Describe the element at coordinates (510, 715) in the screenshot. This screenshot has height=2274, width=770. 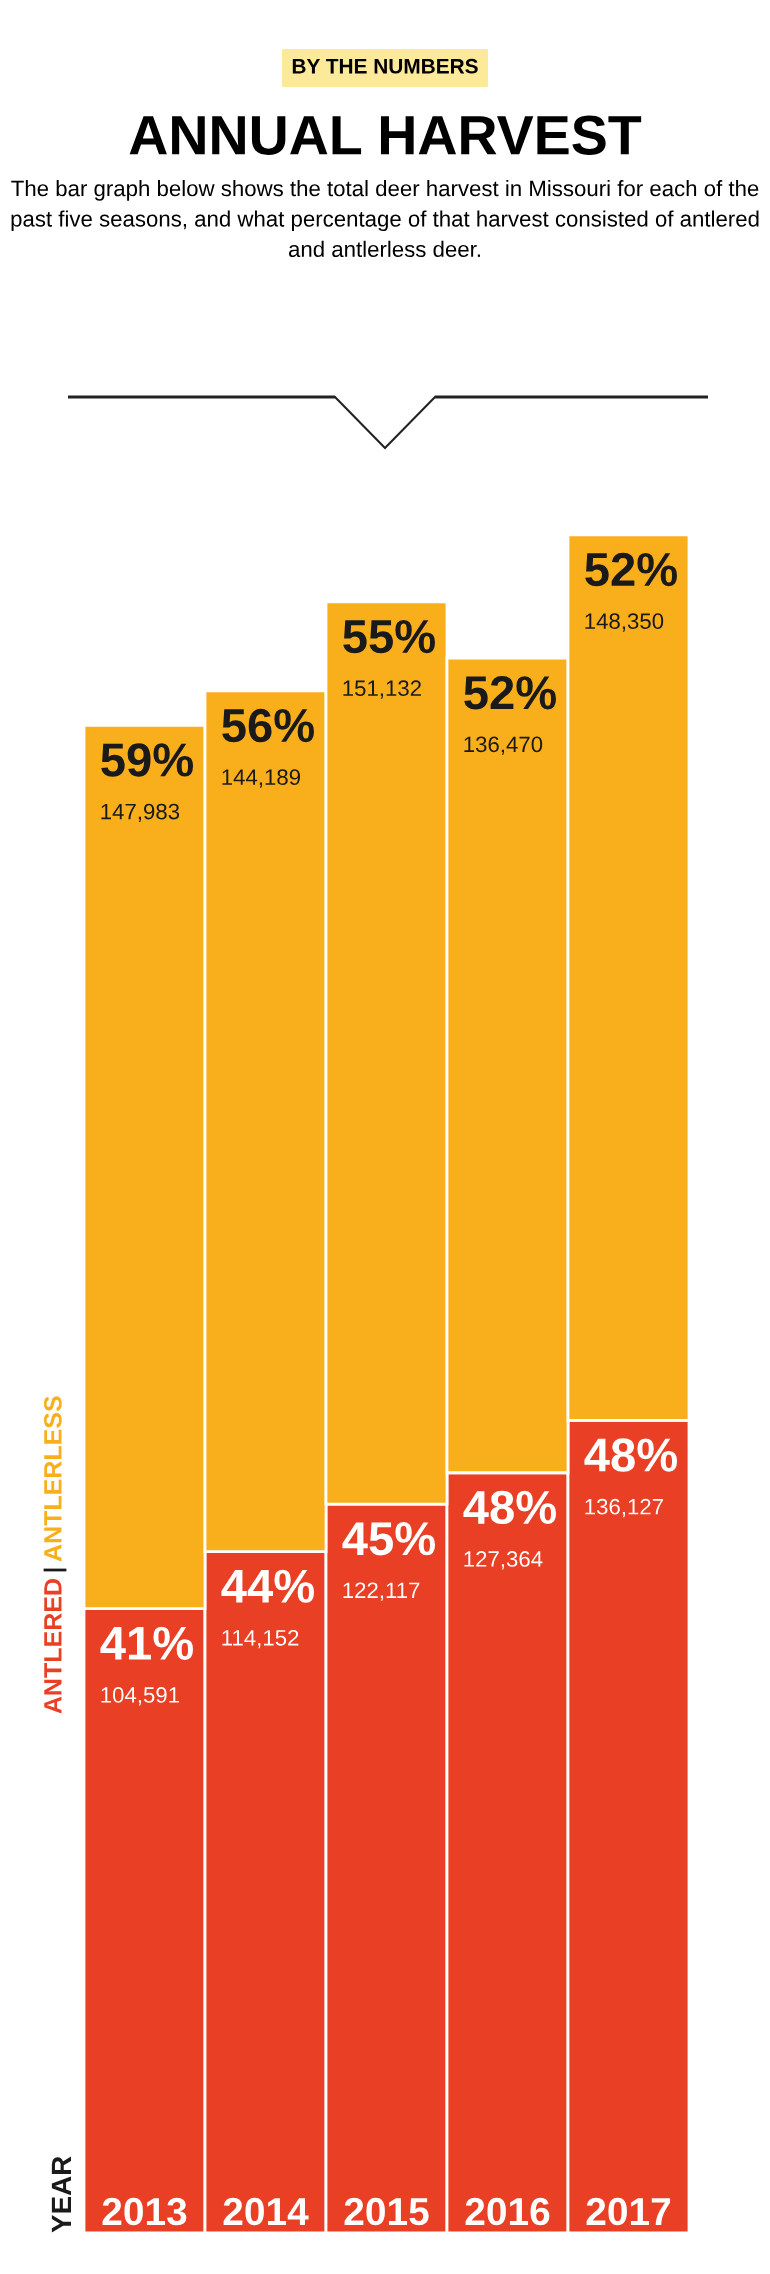
I see `data-label: 52% 136,470` at that location.